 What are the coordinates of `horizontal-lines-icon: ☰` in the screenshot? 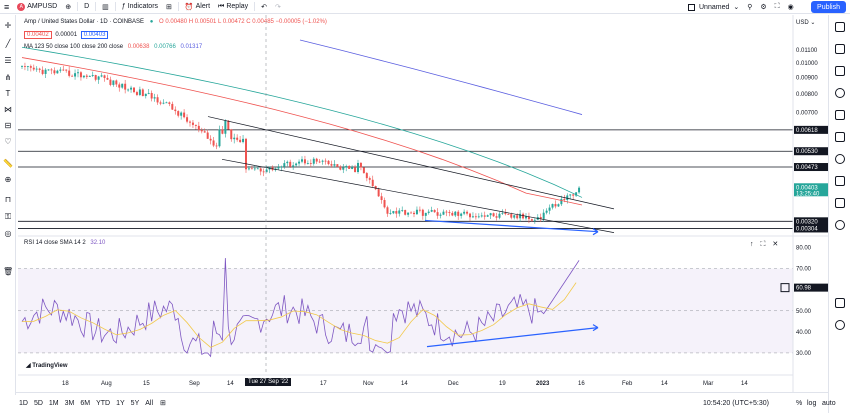 It's located at (8, 60).